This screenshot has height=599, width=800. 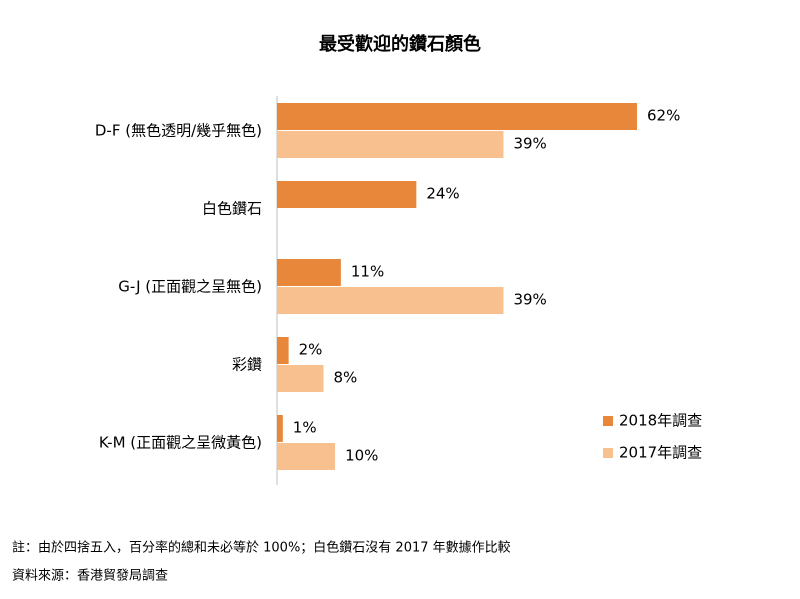 What do you see at coordinates (345, 378) in the screenshot?
I see `value-label: 8%` at bounding box center [345, 378].